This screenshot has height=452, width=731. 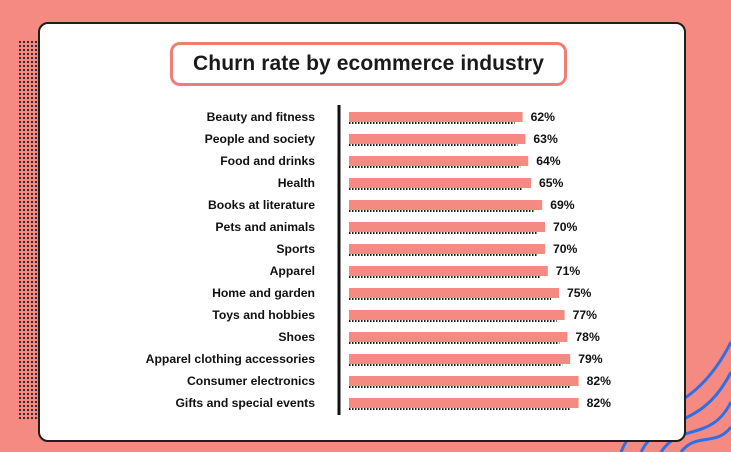 What do you see at coordinates (292, 271) in the screenshot?
I see `category-label: Apparel` at bounding box center [292, 271].